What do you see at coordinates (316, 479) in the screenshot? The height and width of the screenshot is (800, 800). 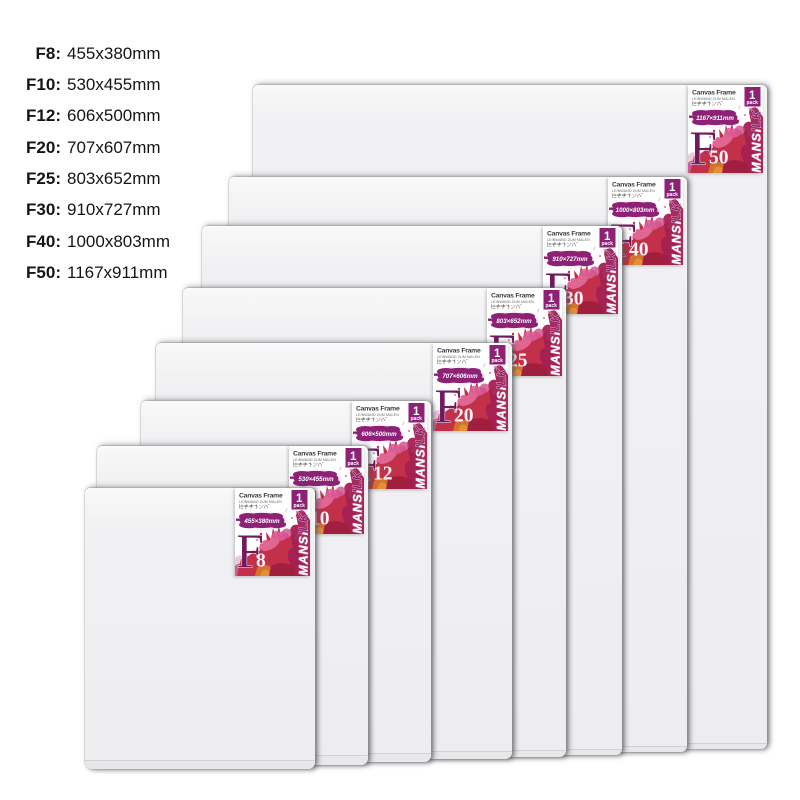 I see `svg-text: 530×455mm` at bounding box center [316, 479].